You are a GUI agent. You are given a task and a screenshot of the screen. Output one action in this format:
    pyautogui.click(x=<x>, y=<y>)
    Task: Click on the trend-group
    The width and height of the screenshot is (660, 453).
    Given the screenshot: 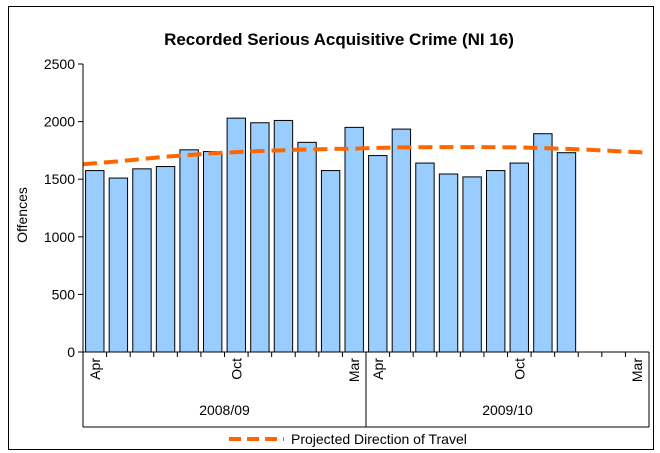 What is the action you would take?
    pyautogui.click(x=366, y=156)
    